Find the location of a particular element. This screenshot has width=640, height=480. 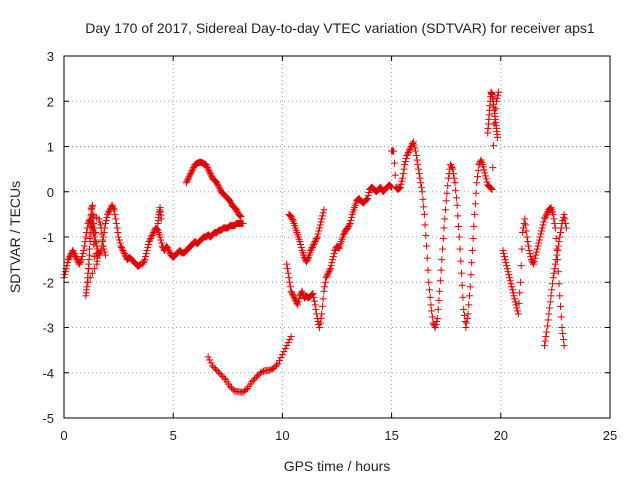

x-tick-label: 15 is located at coordinates (391, 435).